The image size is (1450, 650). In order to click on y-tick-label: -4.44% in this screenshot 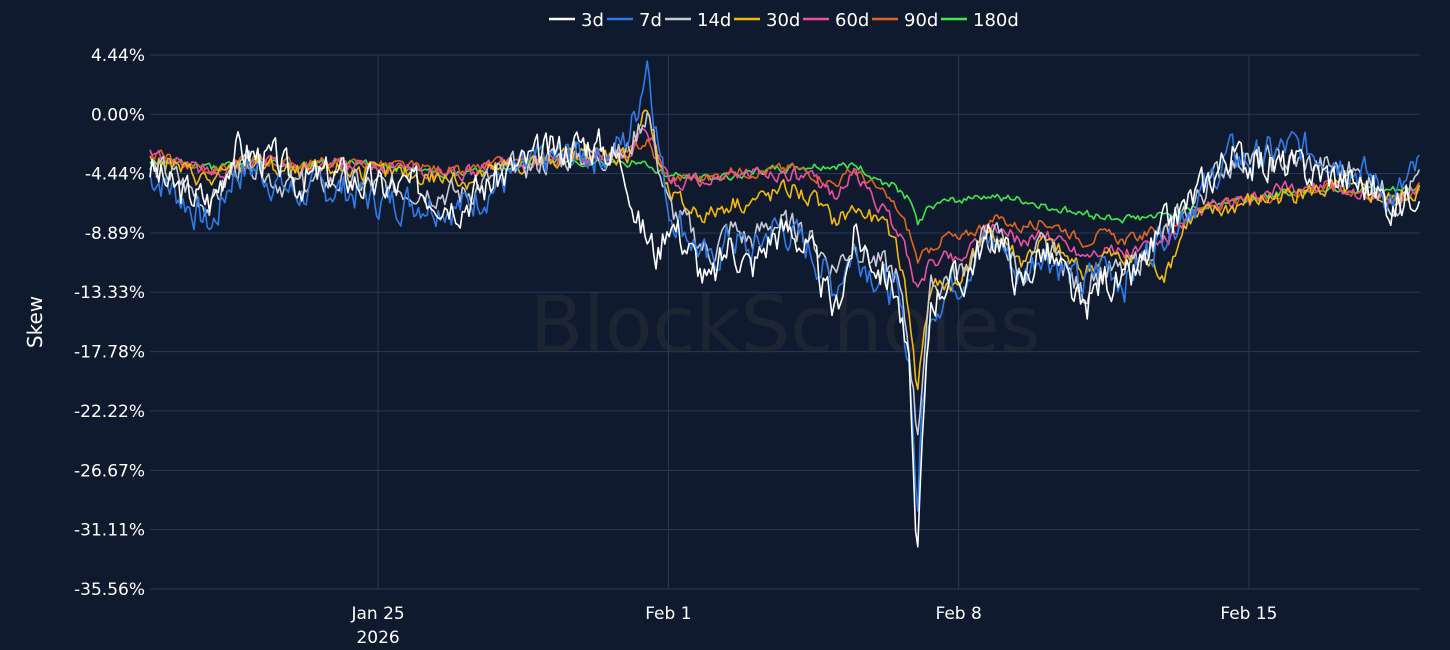, I will do `click(115, 175)`.